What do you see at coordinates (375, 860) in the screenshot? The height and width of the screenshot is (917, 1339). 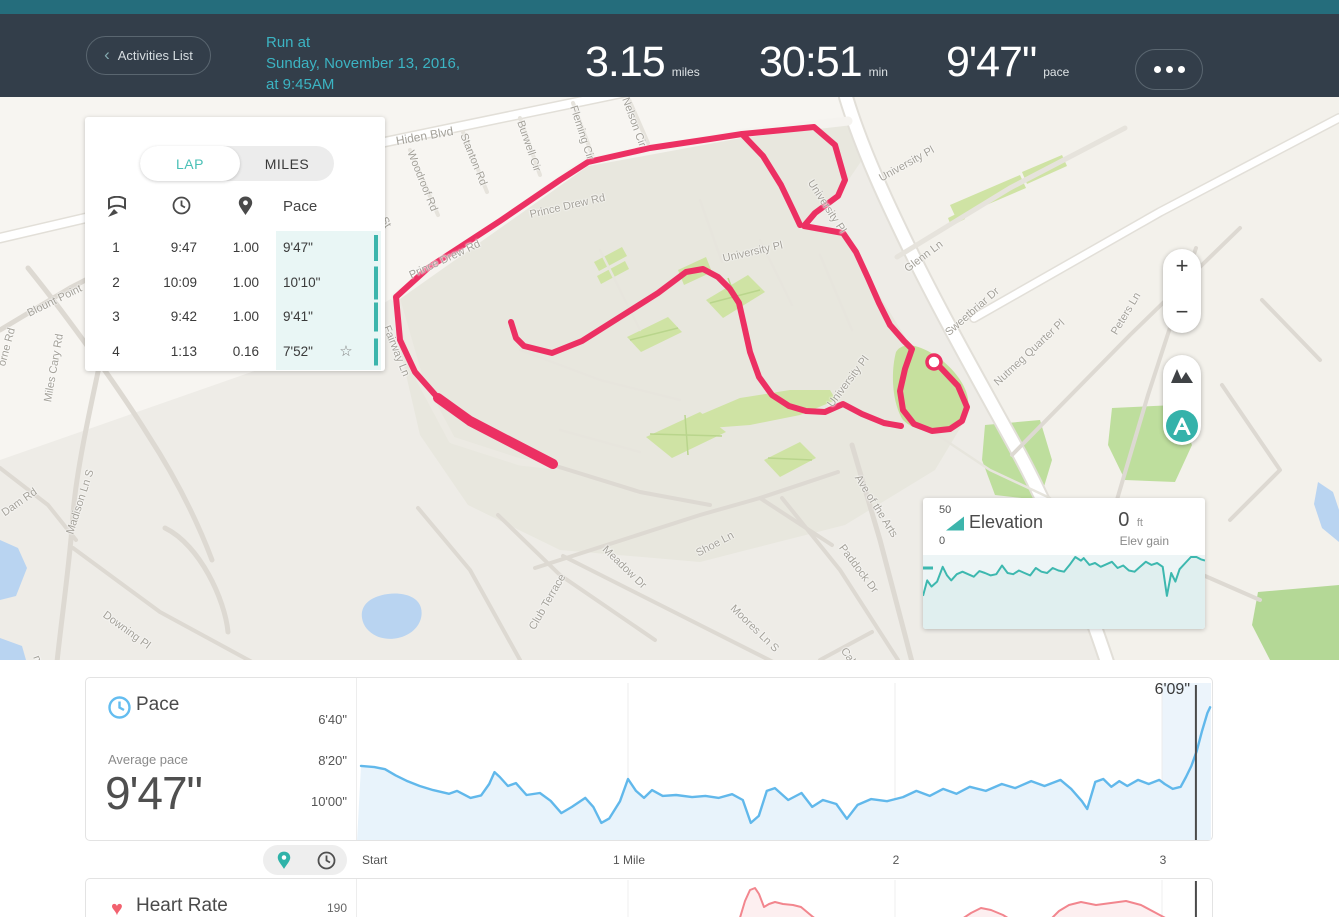 I see `x-tick-label: Start` at bounding box center [375, 860].